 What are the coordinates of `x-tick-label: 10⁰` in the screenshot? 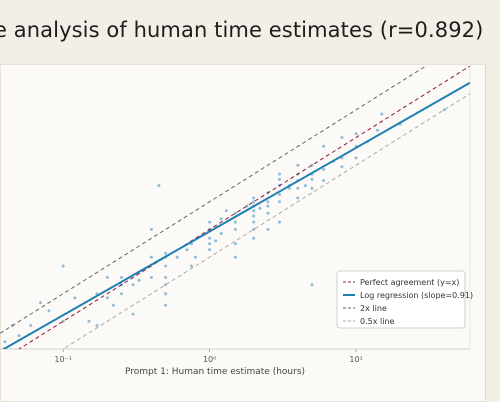 It's located at (209, 359).